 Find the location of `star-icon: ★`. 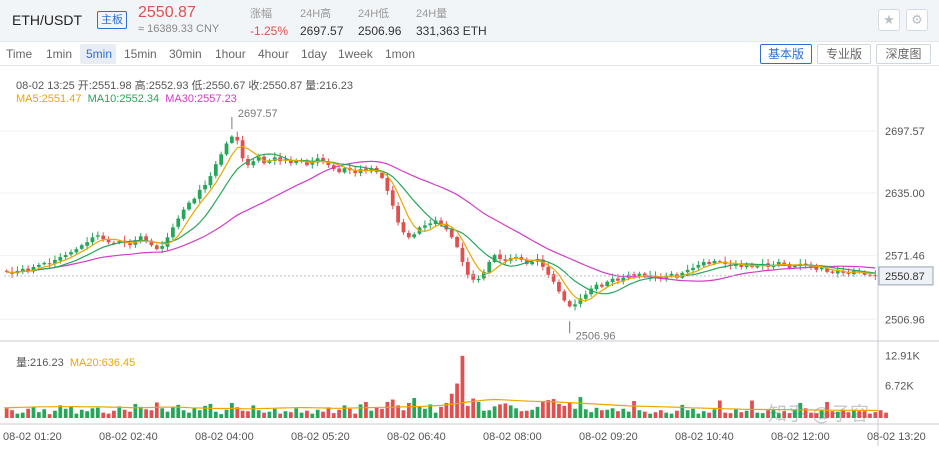

star-icon: ★ is located at coordinates (889, 20).